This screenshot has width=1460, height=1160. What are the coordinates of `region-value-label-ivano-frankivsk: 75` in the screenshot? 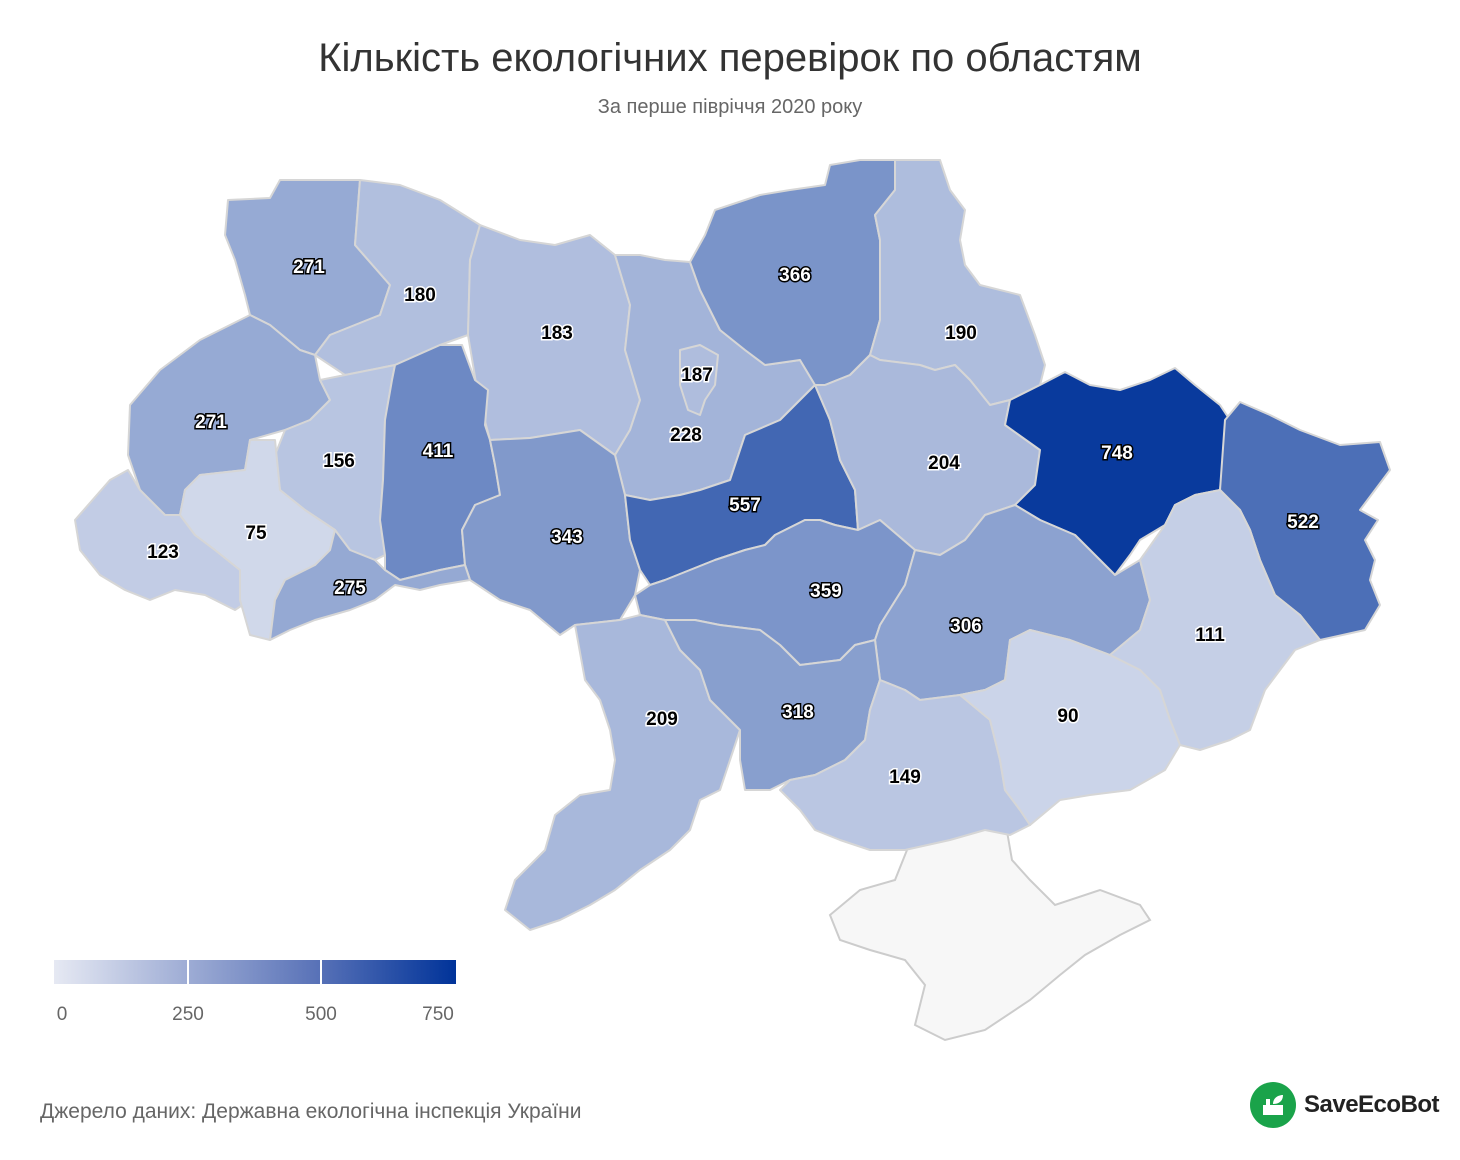 It's located at (256, 533).